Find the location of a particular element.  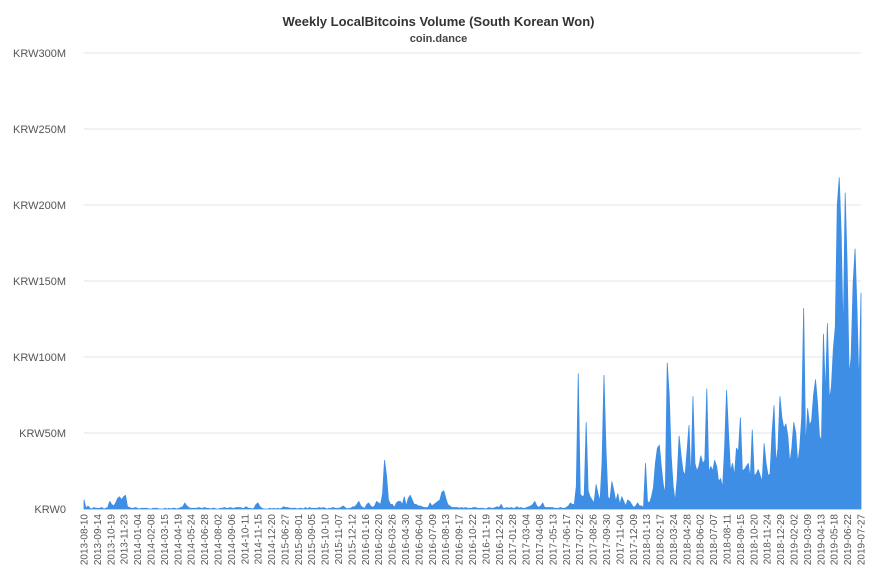

y-tick-label: KRW100M is located at coordinates (39, 358).